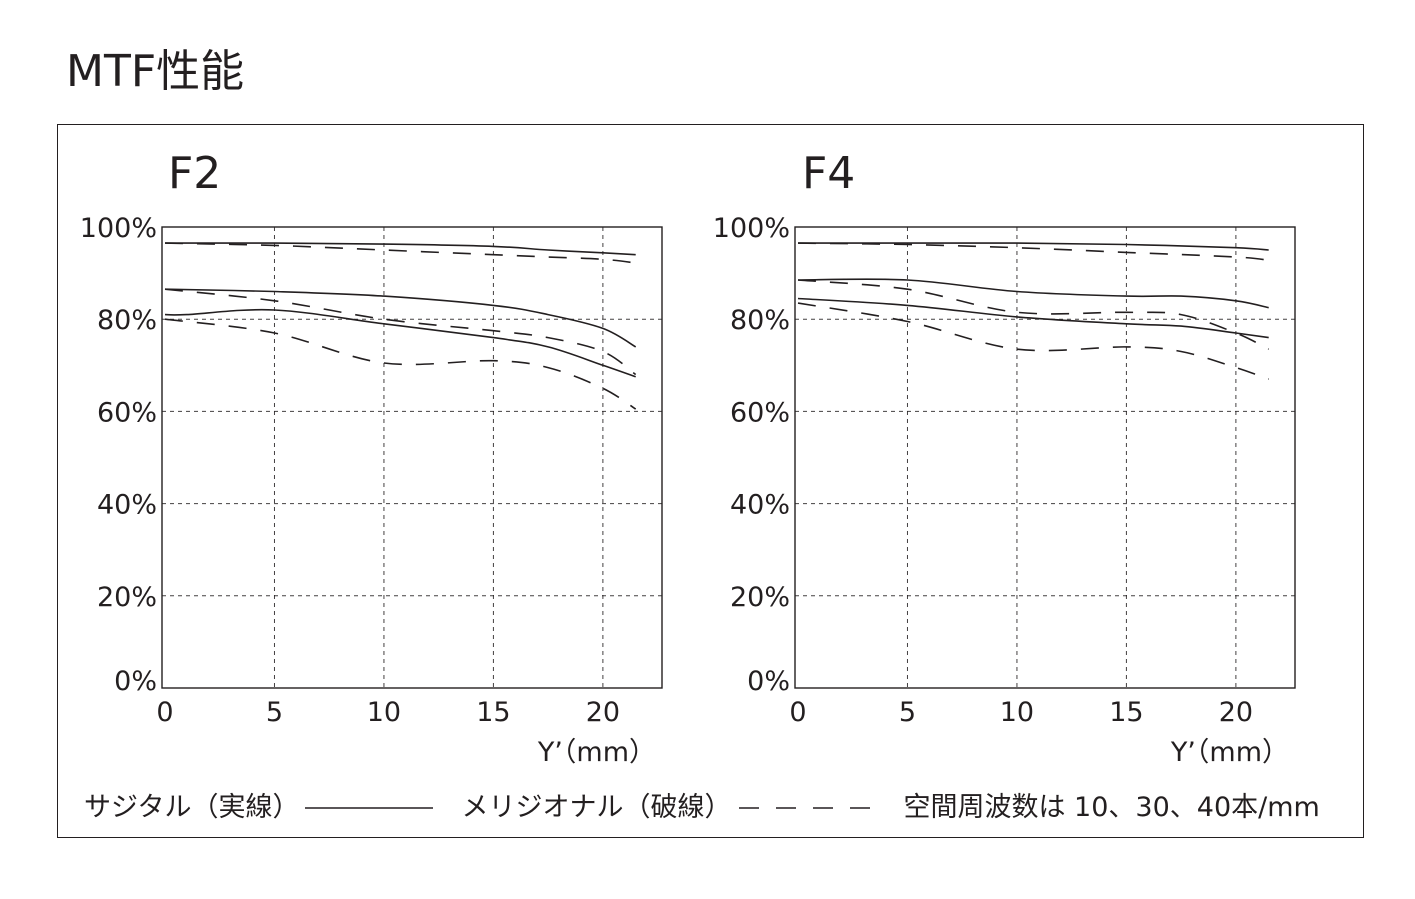 The height and width of the screenshot is (899, 1415). Describe the element at coordinates (369, 808) in the screenshot. I see `legend-solid-line-sample` at that location.